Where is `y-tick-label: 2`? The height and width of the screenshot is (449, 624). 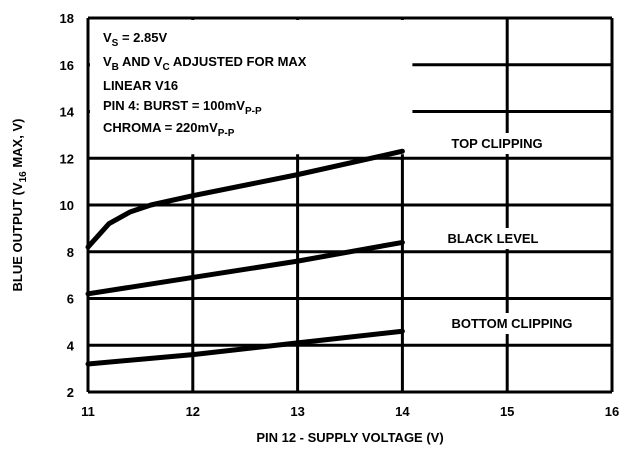 y-tick-label: 2 is located at coordinates (70, 392).